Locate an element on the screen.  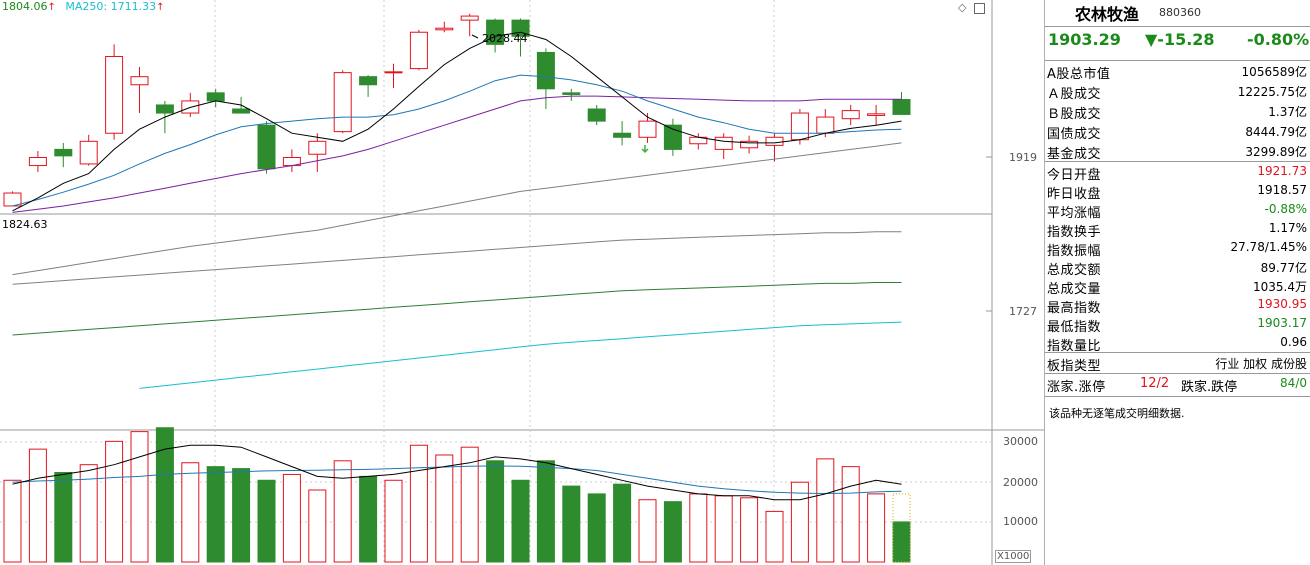
stat-row: 指数振幅 27.78/1.45% is located at coordinates (1177, 248).